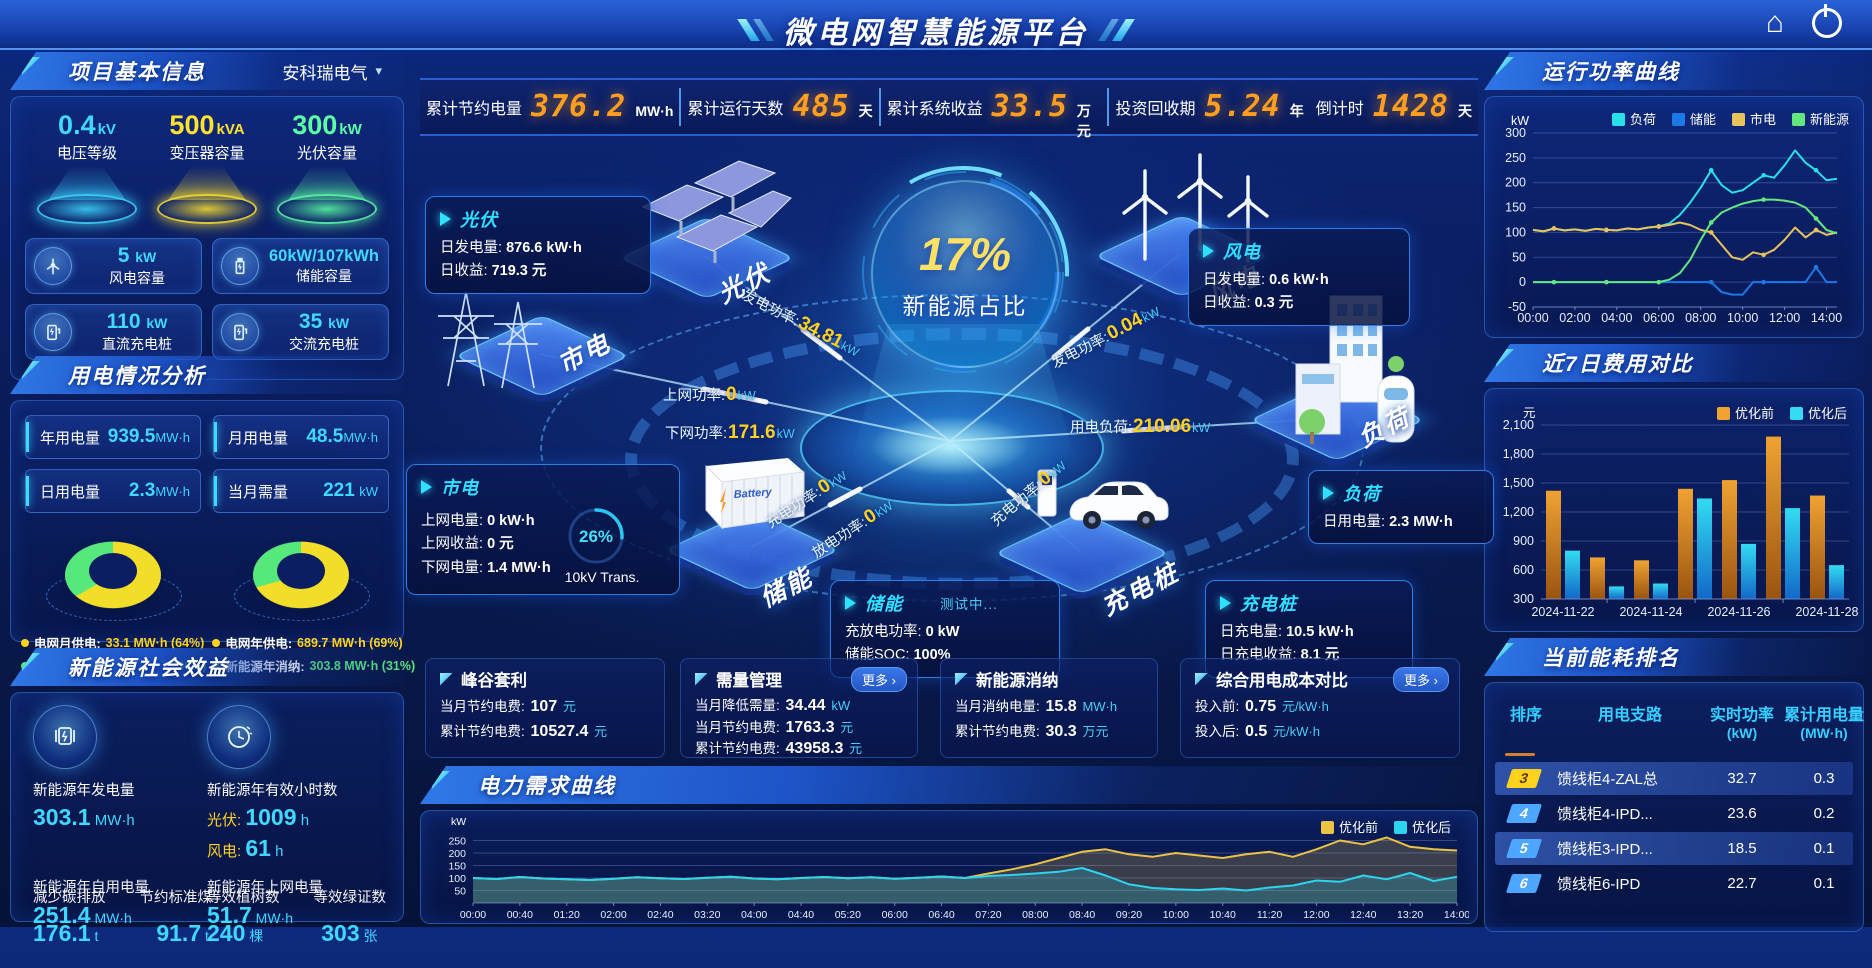  I want to click on pedestal-row: 0.4 kV 电压等级 500 kVA 变压器容量 300 kW 光伏容量, so click(207, 161).